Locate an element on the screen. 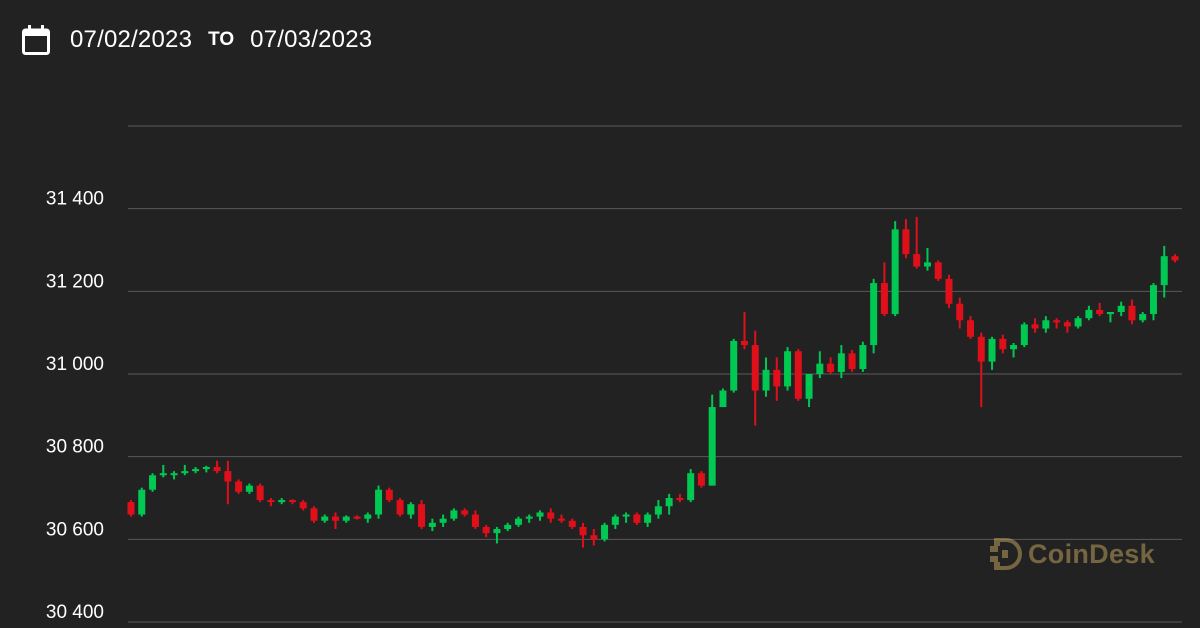 The height and width of the screenshot is (628, 1200). date-to: 07/03/2023 is located at coordinates (311, 39).